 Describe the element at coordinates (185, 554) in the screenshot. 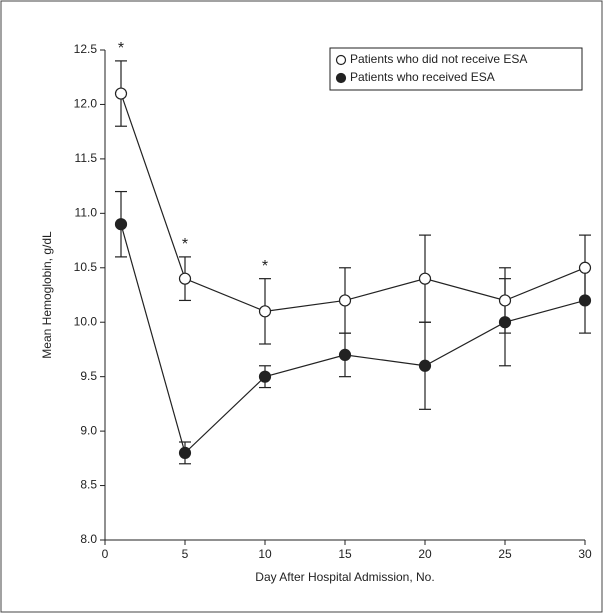

I see `x-tick-label: 5` at that location.